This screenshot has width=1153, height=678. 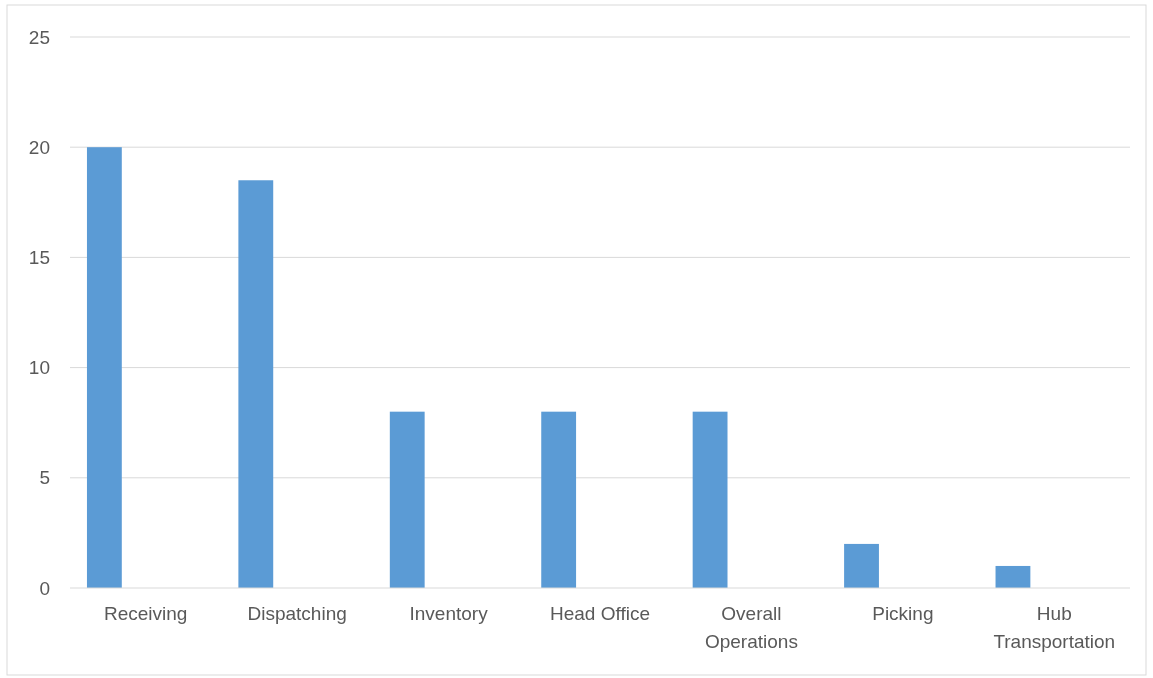 I want to click on x-tick-label: Inventory, so click(x=449, y=613).